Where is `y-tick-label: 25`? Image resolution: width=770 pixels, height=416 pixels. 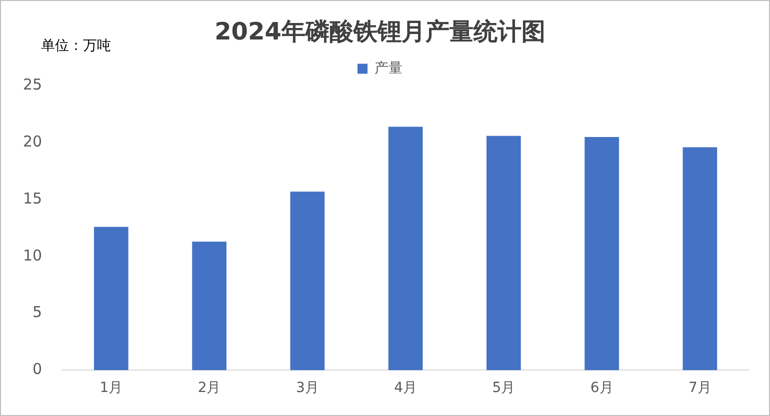 y-tick-label: 25 is located at coordinates (32, 85).